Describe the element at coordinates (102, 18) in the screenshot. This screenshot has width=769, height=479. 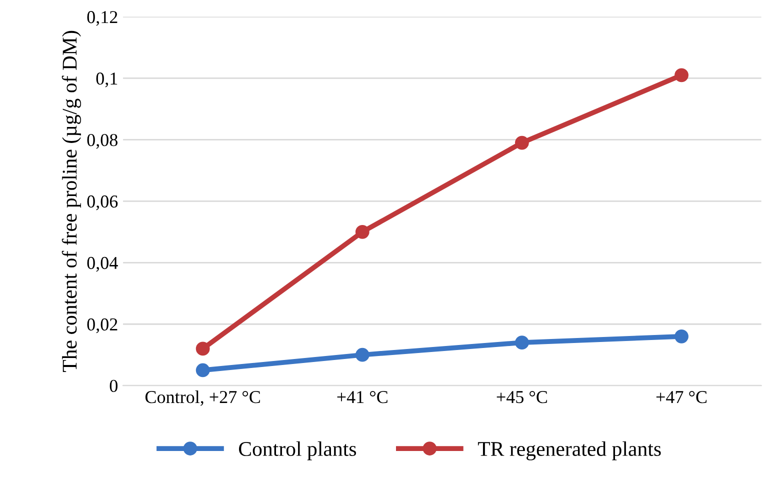
I see `y-tick-label: 0,12` at that location.